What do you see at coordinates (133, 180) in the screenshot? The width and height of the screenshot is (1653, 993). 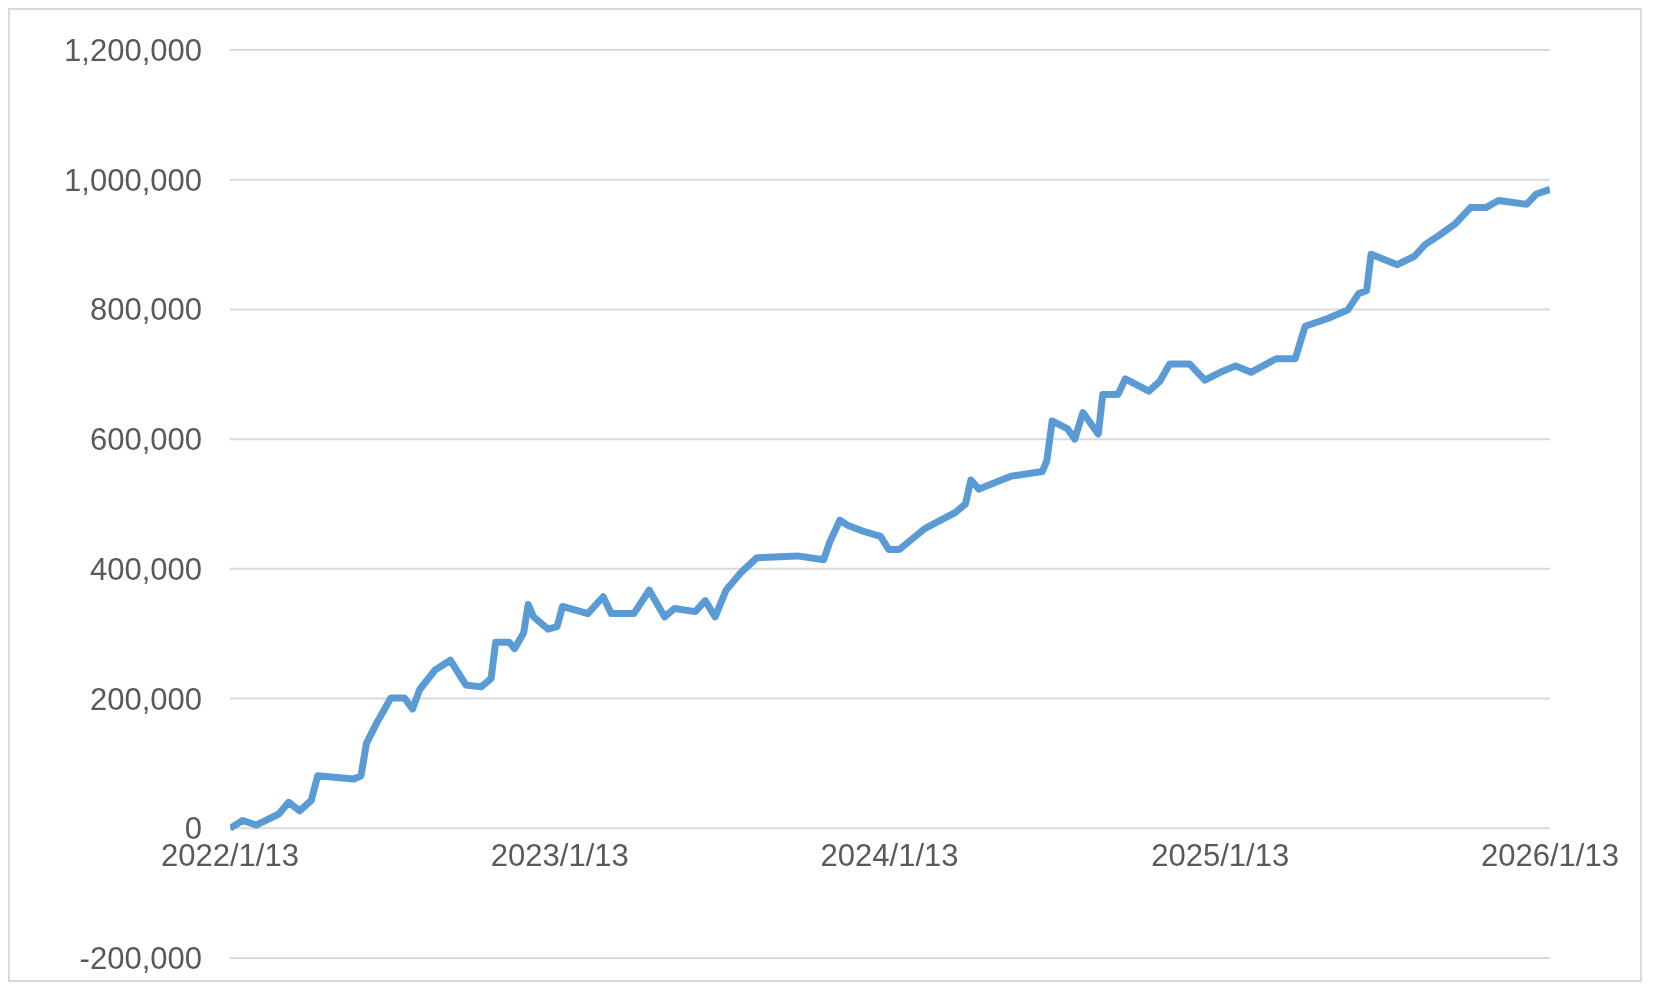 I see `y-tick-label: 1,000,000` at bounding box center [133, 180].